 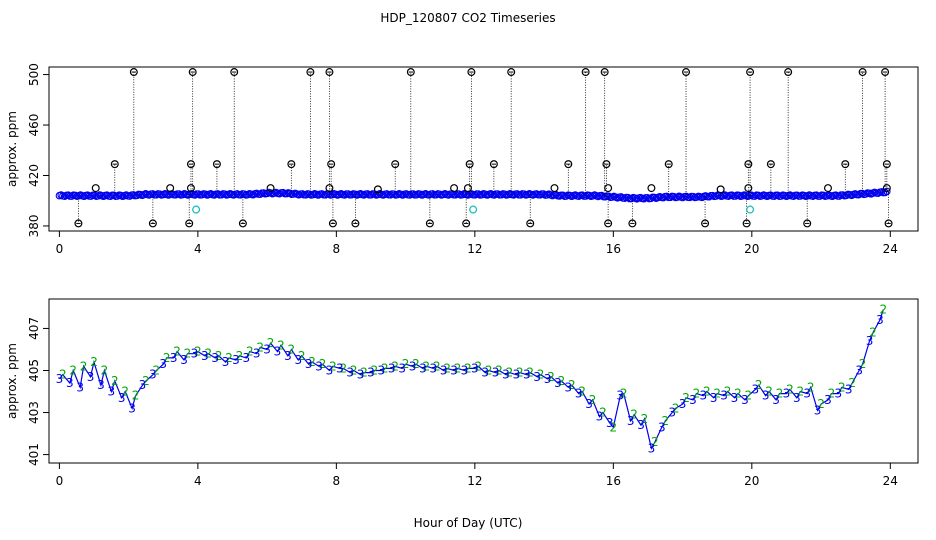 What do you see at coordinates (34, 454) in the screenshot?
I see `bottom-y-tick-label: 401` at bounding box center [34, 454].